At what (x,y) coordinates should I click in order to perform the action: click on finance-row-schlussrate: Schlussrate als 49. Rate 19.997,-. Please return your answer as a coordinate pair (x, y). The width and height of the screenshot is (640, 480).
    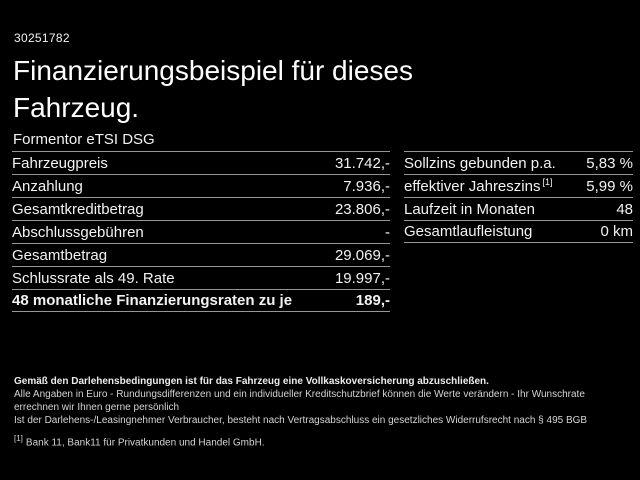
    Looking at the image, I should click on (201, 277).